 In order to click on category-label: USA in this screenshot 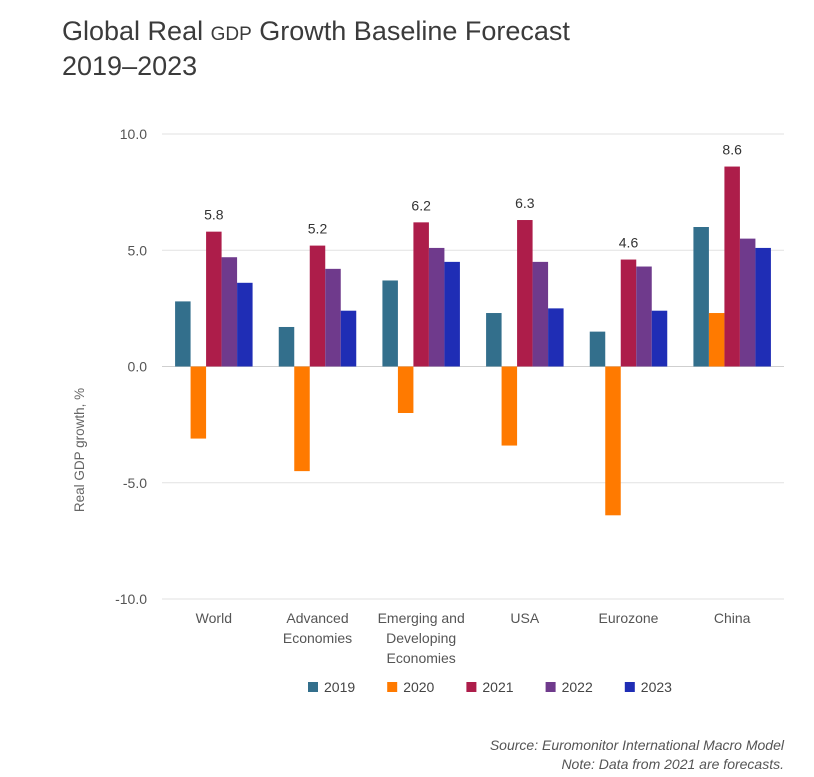, I will do `click(524, 618)`.